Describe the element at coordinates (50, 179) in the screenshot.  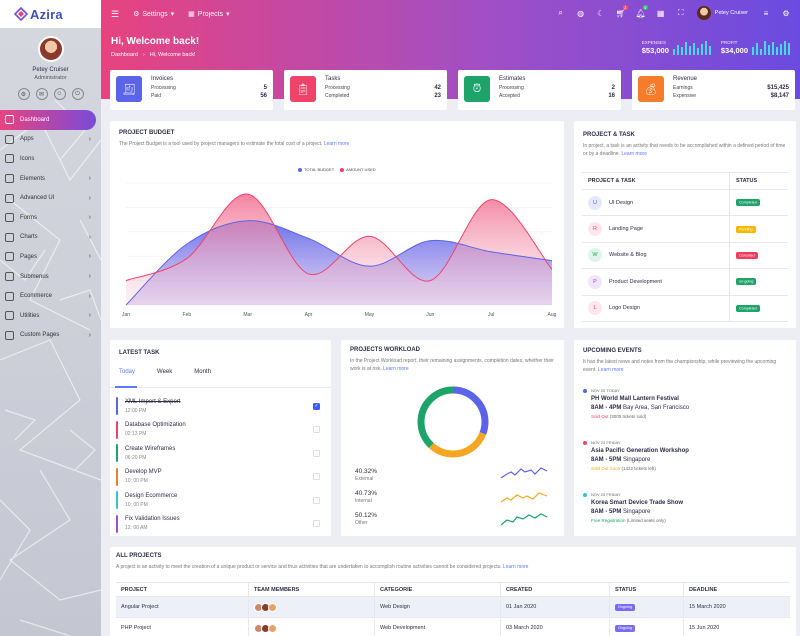
I see `sidebar-item-3: Elements ›` at that location.